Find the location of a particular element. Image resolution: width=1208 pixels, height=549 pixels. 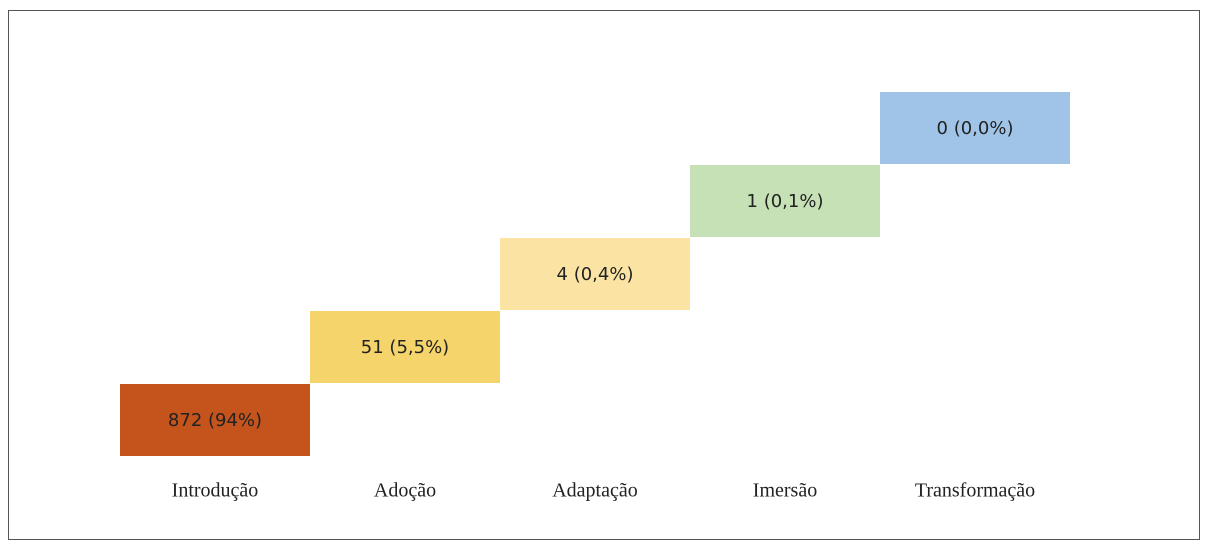

step-label: Introdução is located at coordinates (215, 491).